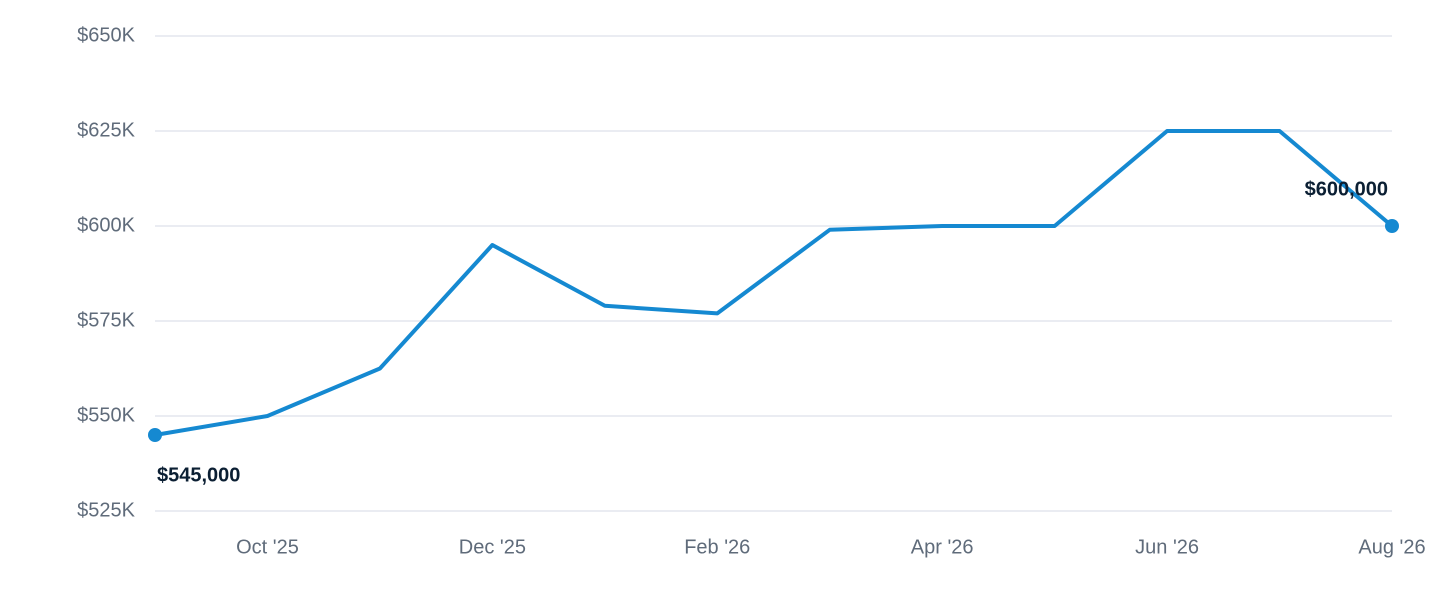  I want to click on x-tick-label: Feb '26, so click(717, 547).